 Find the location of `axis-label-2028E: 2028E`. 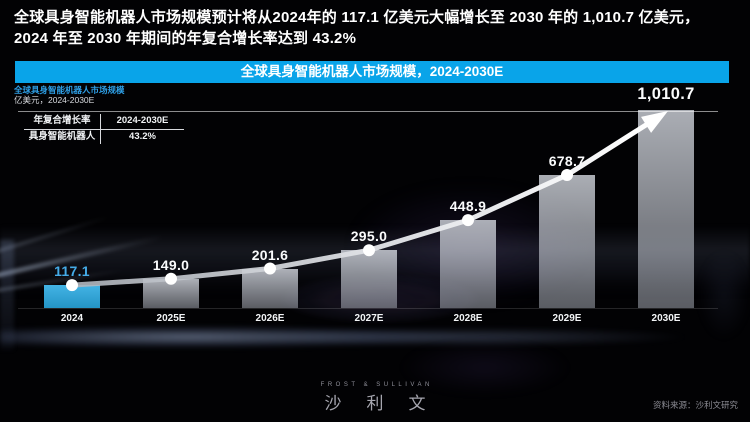

axis-label-2028E: 2028E is located at coordinates (468, 318).